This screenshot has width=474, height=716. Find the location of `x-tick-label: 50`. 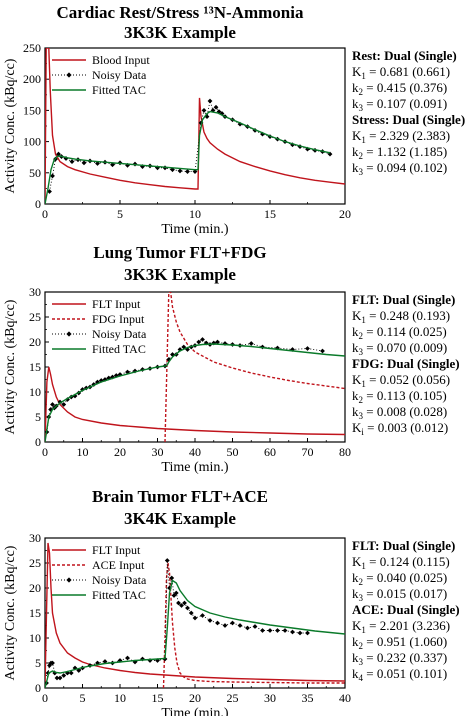

x-tick-label: 50 is located at coordinates (233, 452).